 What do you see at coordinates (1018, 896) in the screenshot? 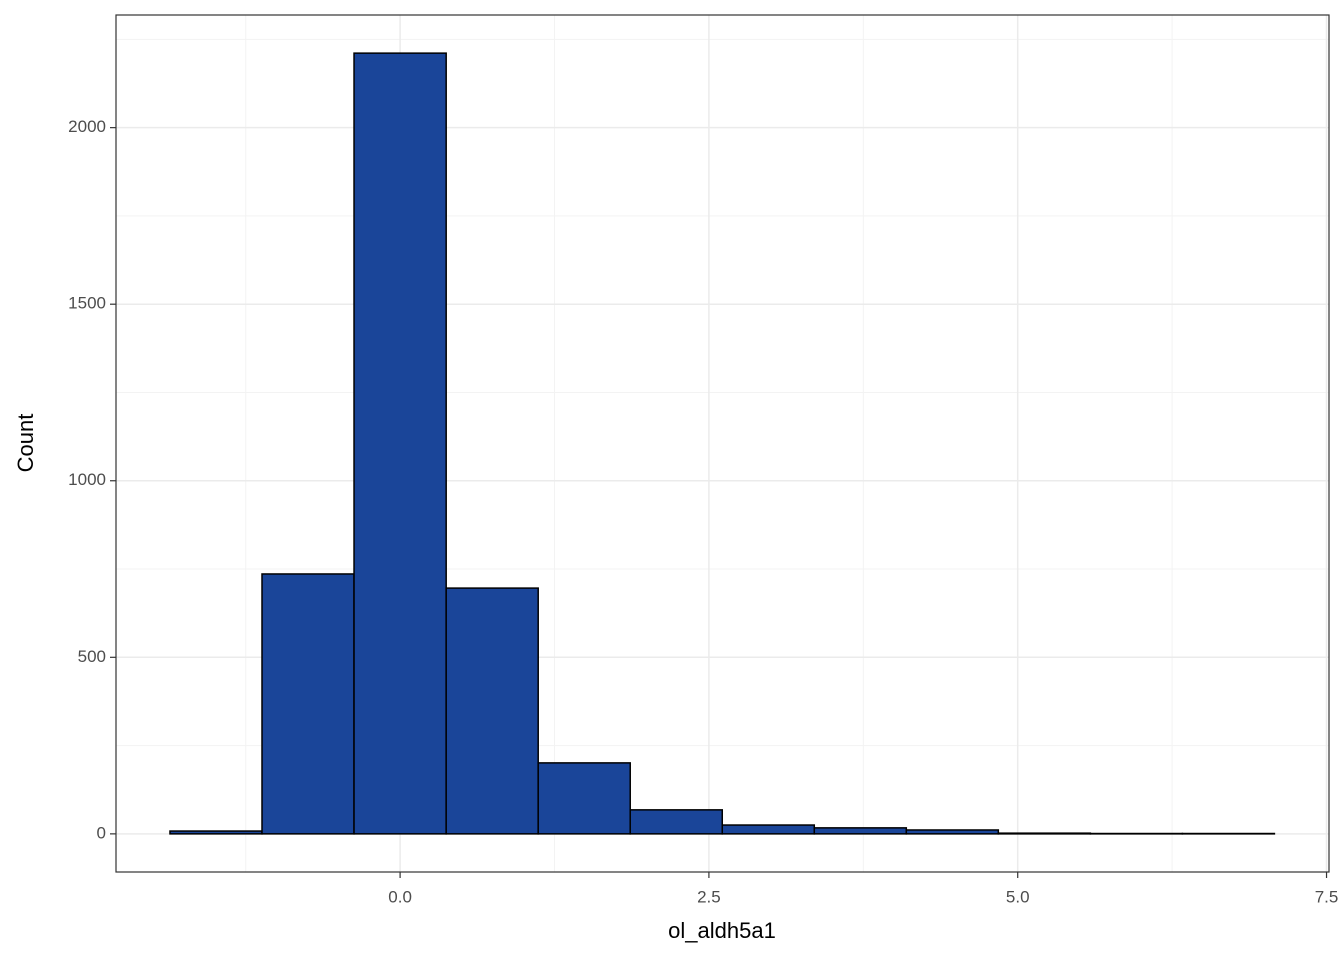
I see `x-tick-label: 5.0` at bounding box center [1018, 896].